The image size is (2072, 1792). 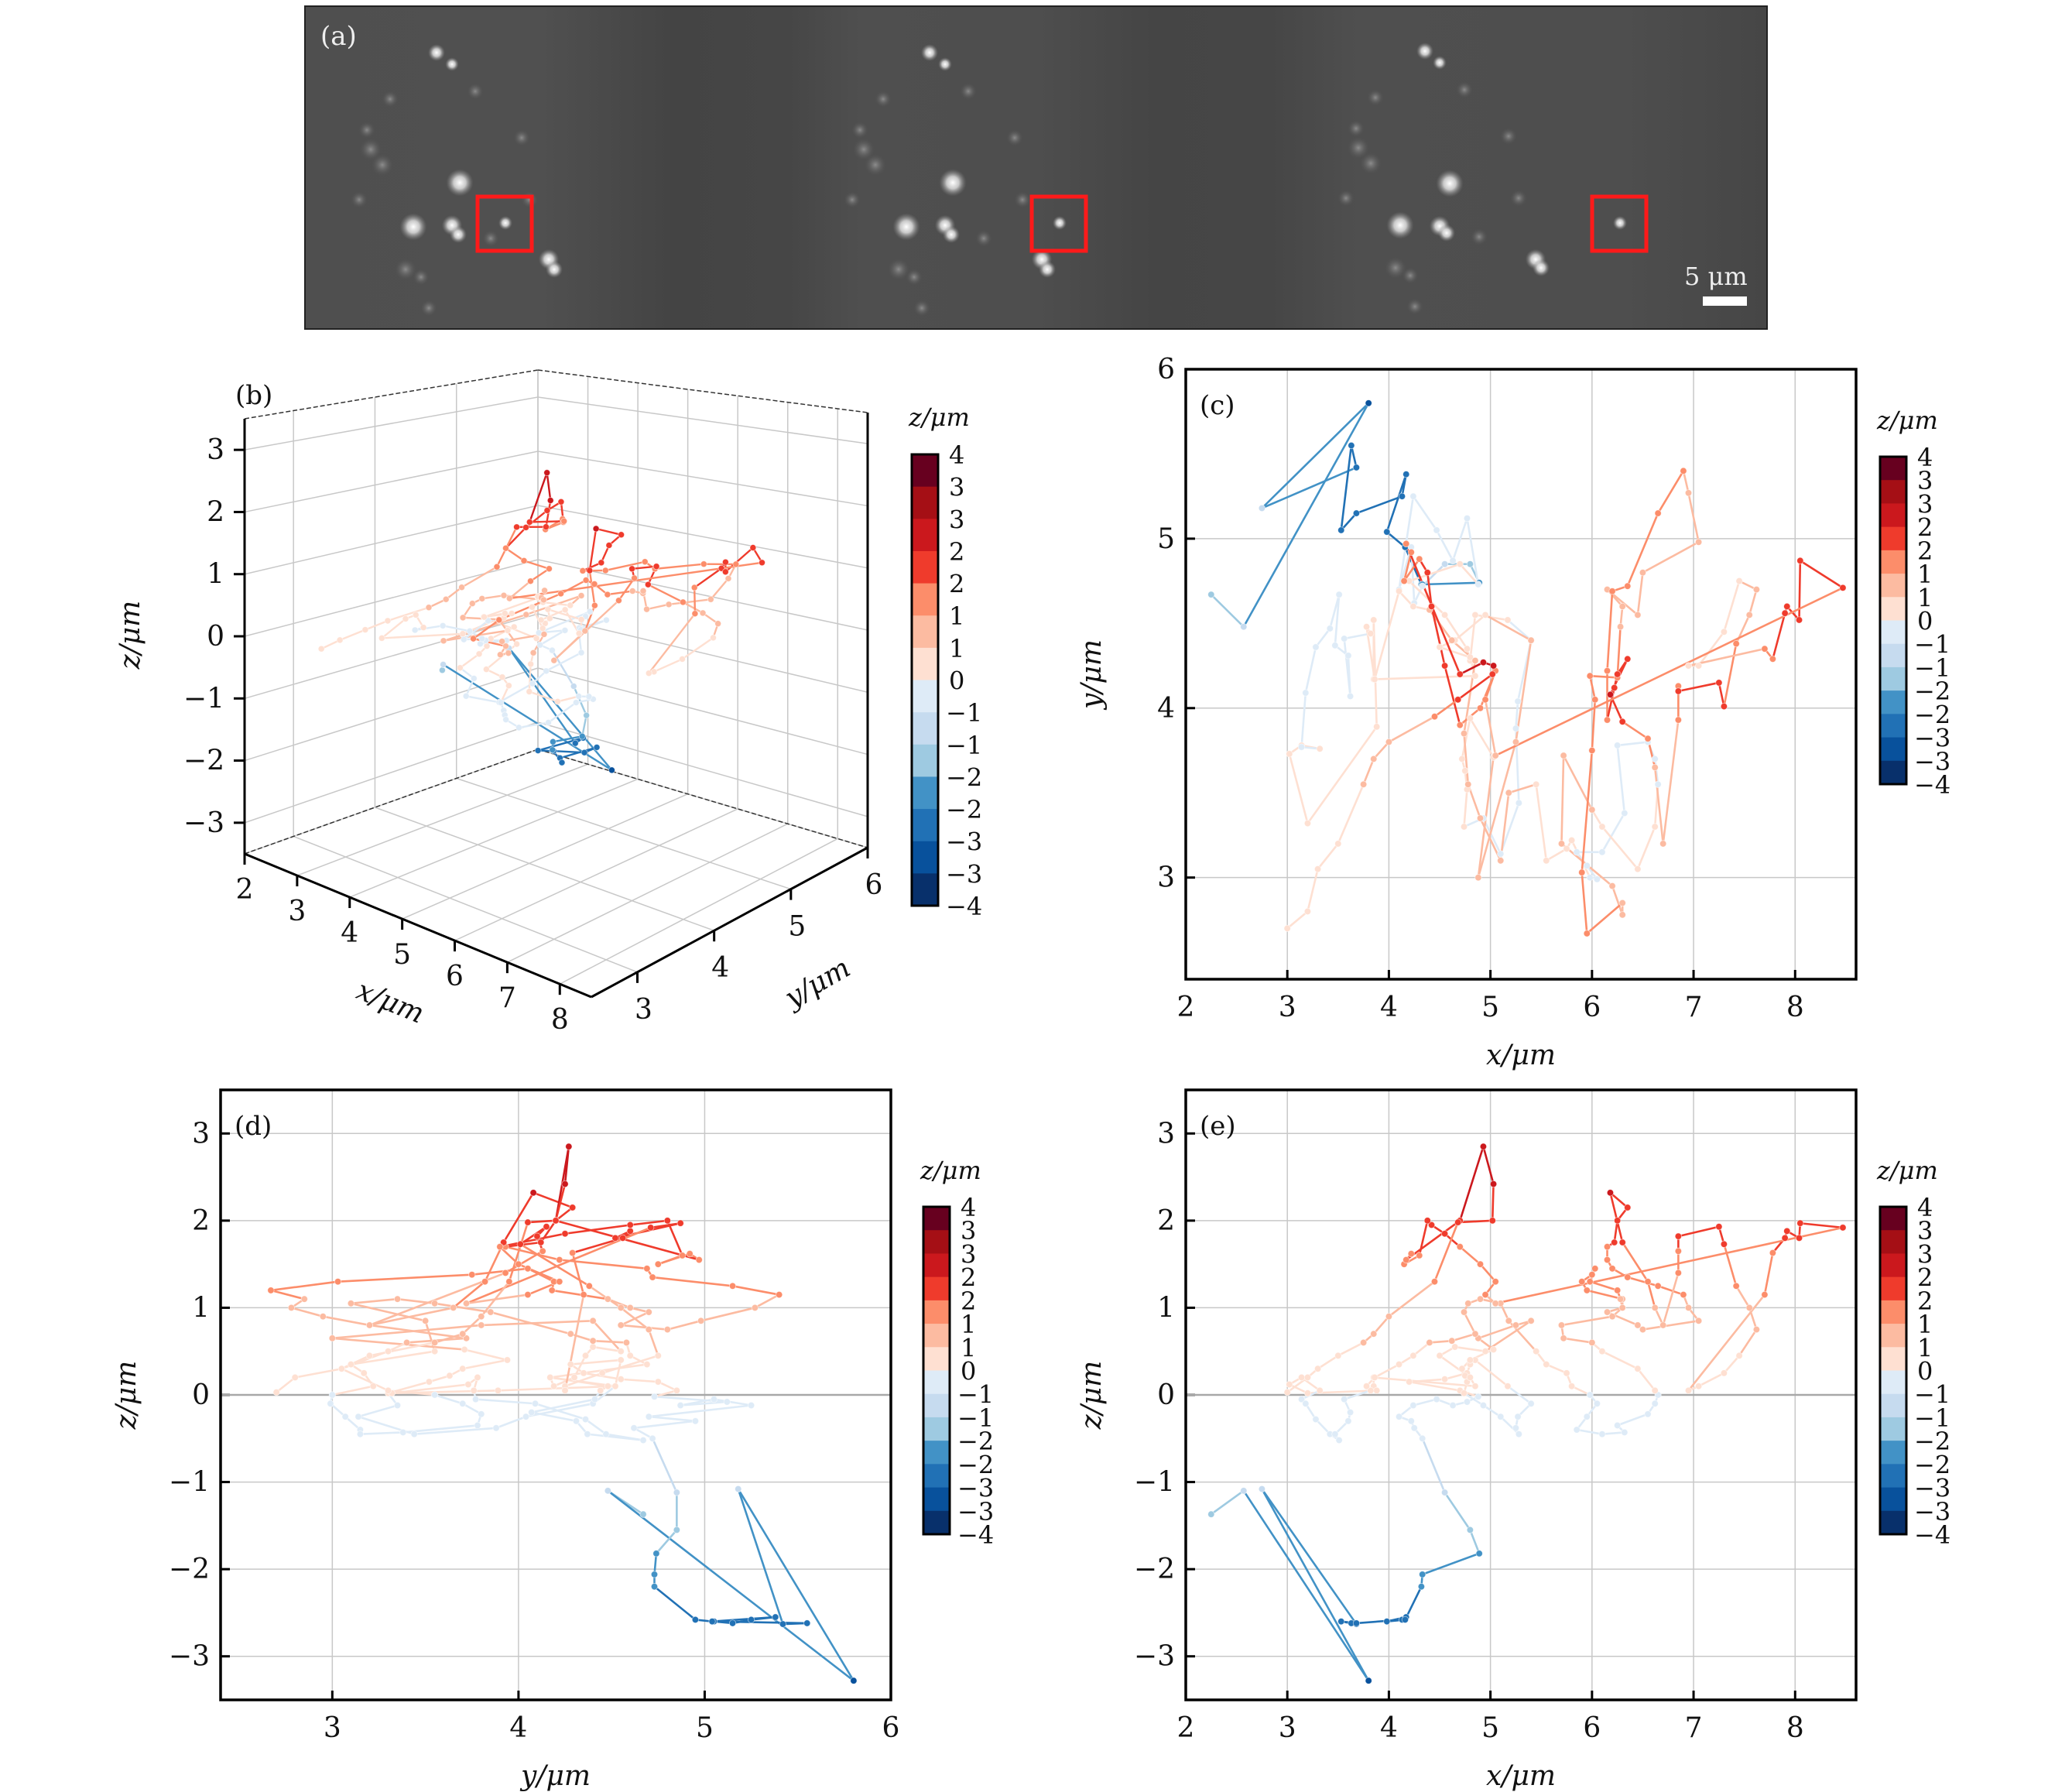 I want to click on z-tick-label: 2, so click(x=216, y=512).